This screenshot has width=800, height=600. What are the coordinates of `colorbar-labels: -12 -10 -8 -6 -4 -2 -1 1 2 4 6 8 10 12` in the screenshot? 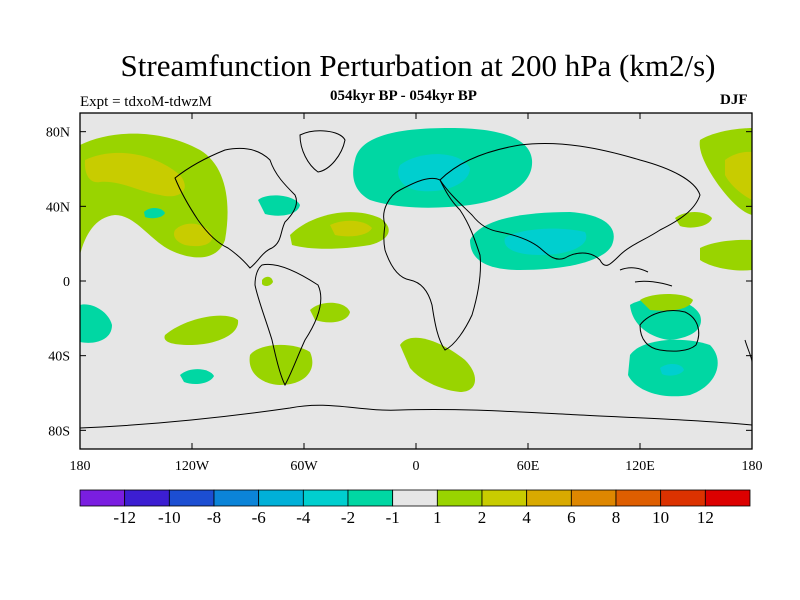 It's located at (413, 517).